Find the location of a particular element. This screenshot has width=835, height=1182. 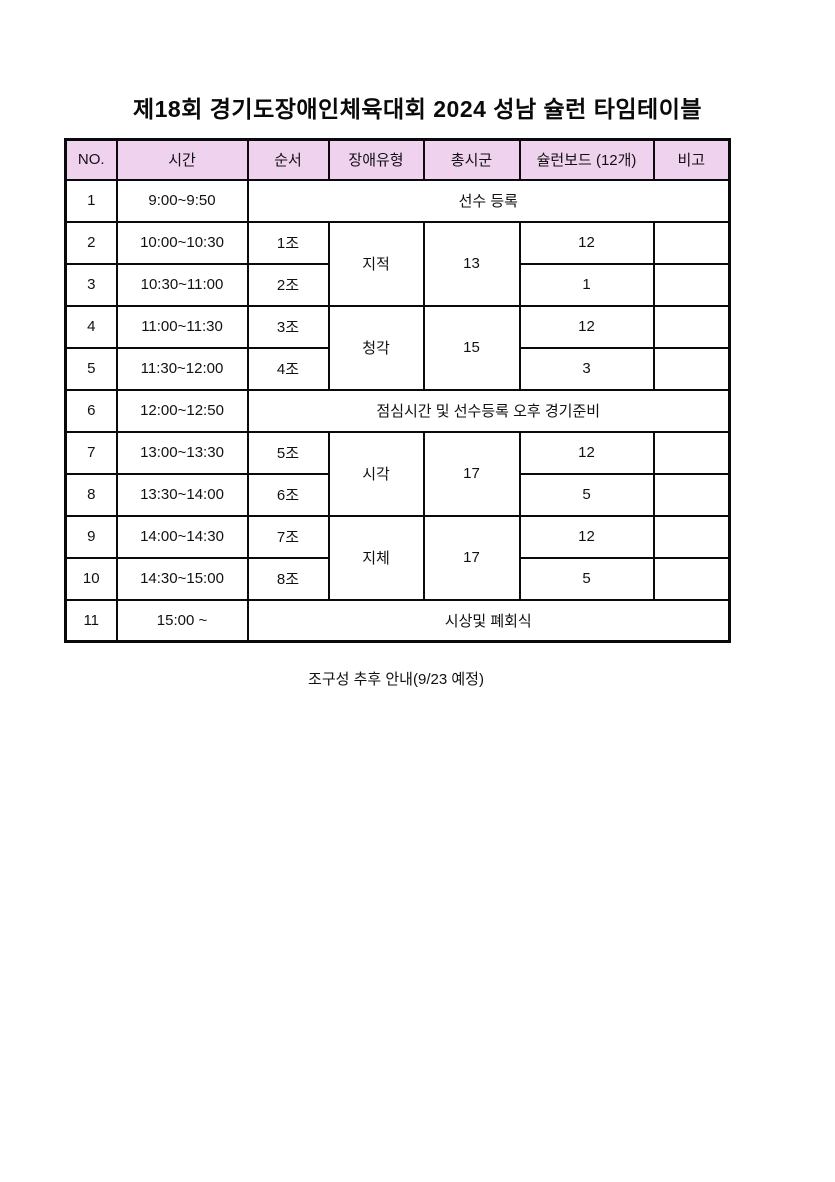

cell-boards: 1 is located at coordinates (586, 284).